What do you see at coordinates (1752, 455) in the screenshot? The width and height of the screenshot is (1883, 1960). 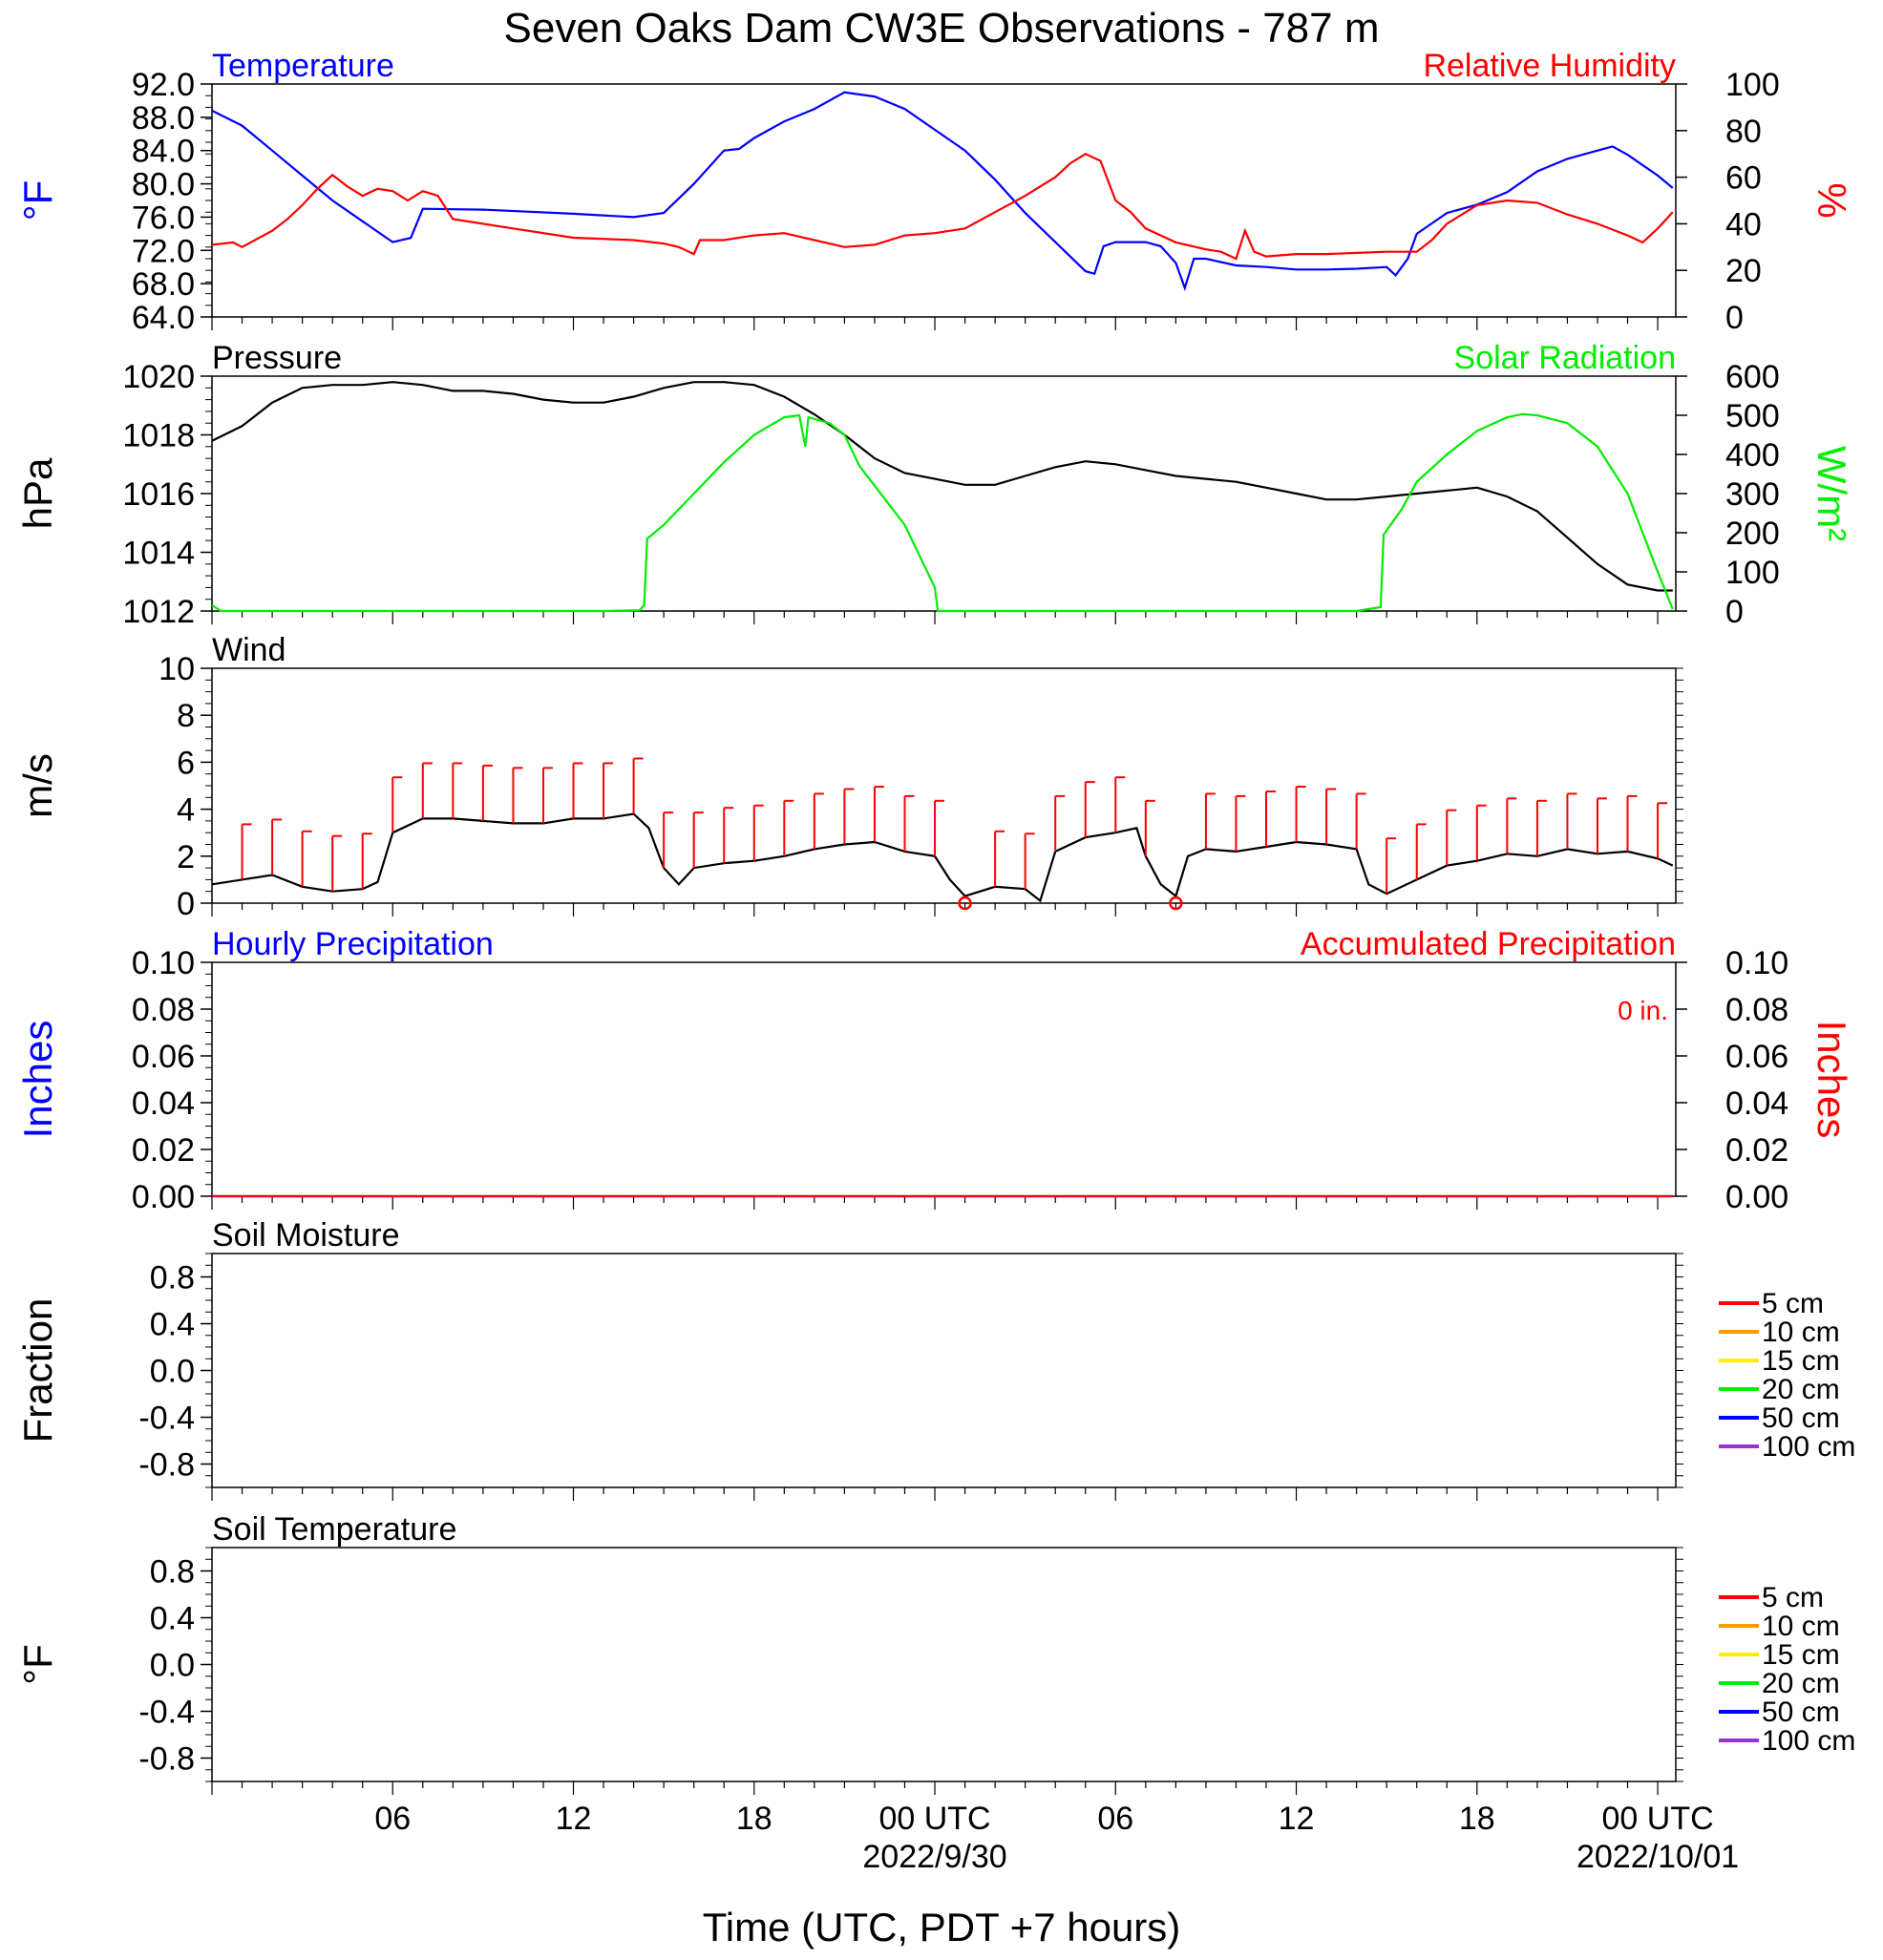 I see `y-tick-label-right: 400` at bounding box center [1752, 455].